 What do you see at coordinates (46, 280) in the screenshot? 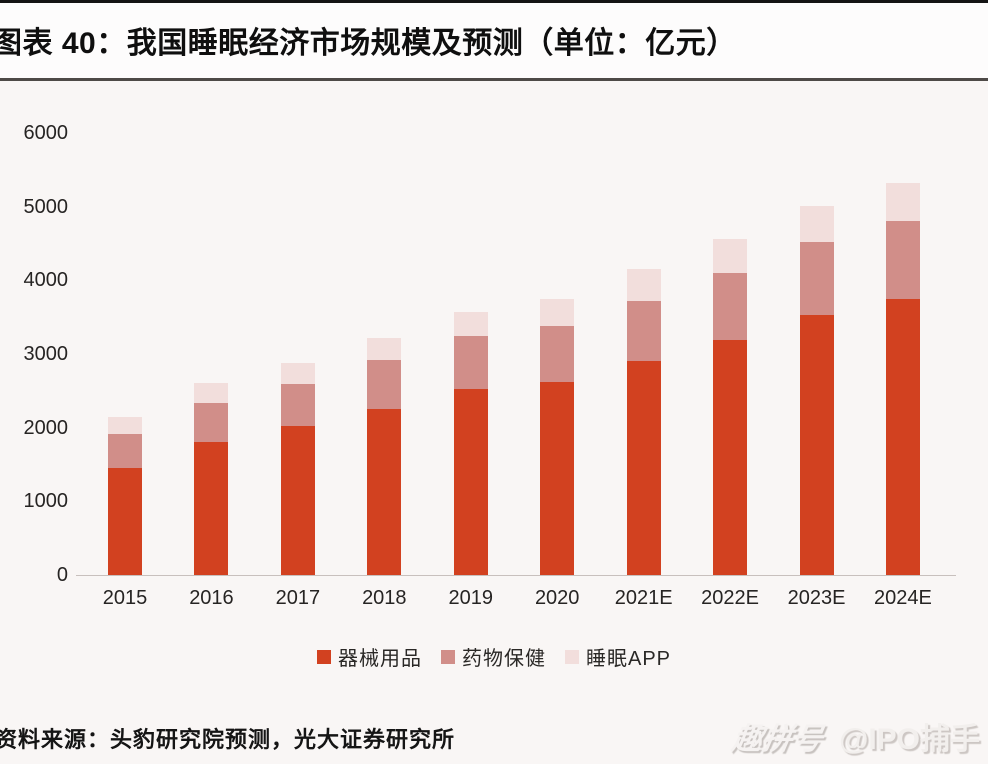
I see `y-axis-tick-4000: 4000` at bounding box center [46, 280].